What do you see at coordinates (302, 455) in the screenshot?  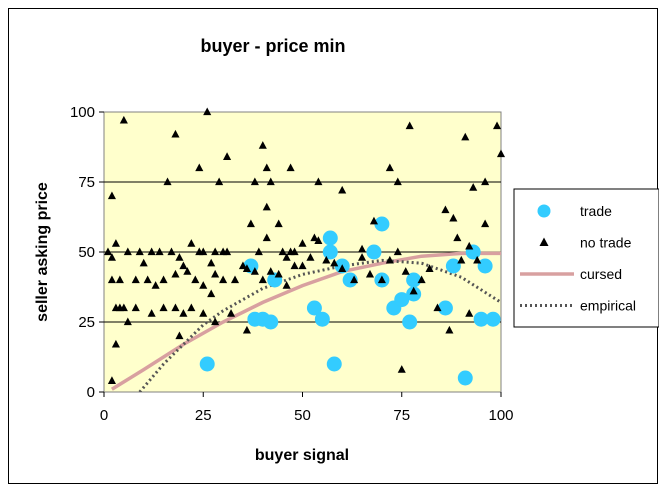 I see `x-axis-label: buyer signal` at bounding box center [302, 455].